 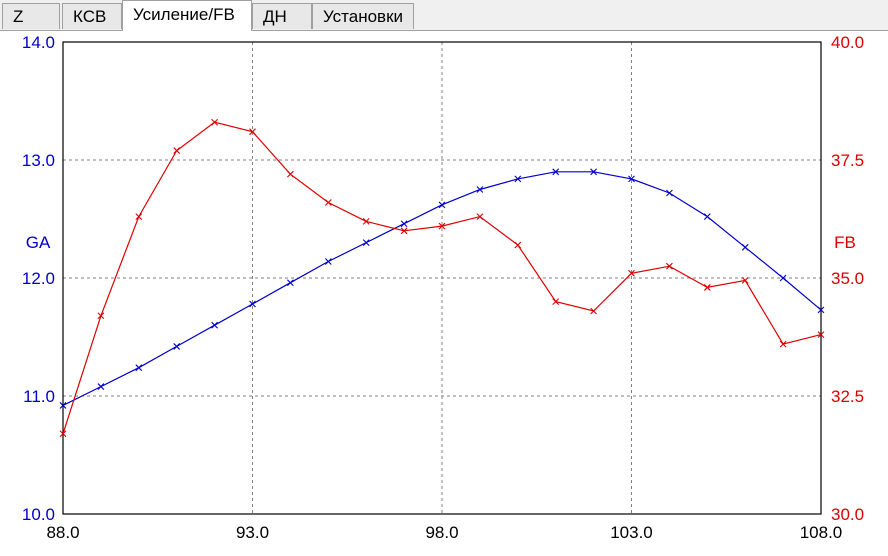 I want to click on tab-dn: ДН, so click(x=282, y=16).